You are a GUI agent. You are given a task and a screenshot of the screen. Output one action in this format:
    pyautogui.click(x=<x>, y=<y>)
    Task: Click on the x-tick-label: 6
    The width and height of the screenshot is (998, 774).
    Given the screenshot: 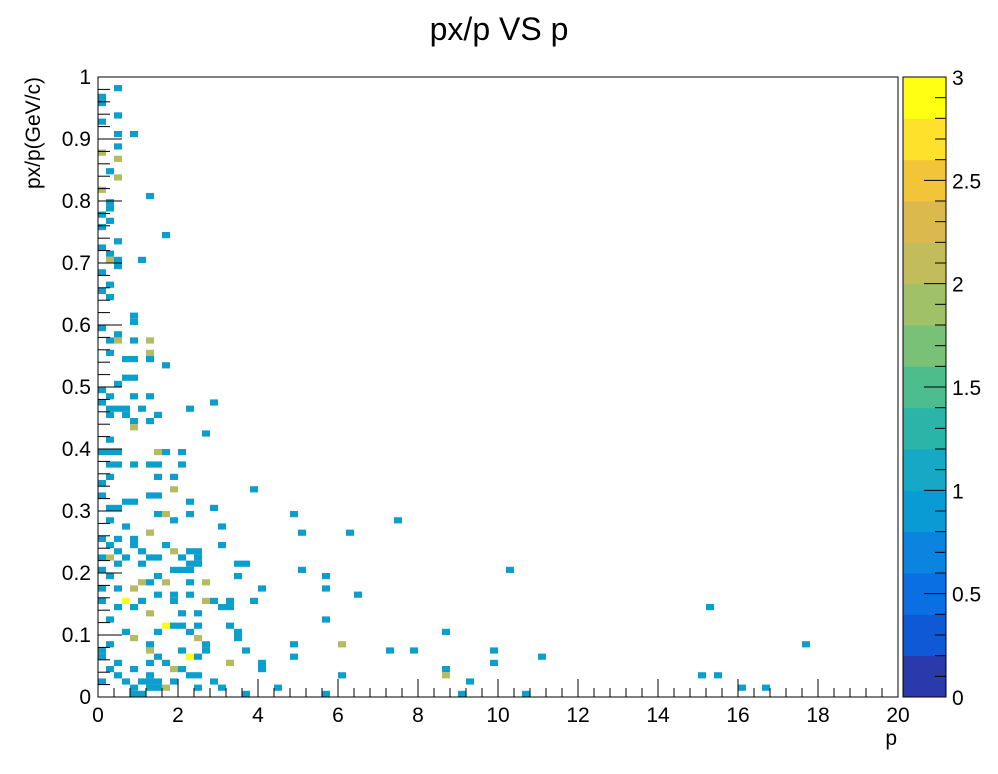 What is the action you would take?
    pyautogui.click(x=338, y=715)
    